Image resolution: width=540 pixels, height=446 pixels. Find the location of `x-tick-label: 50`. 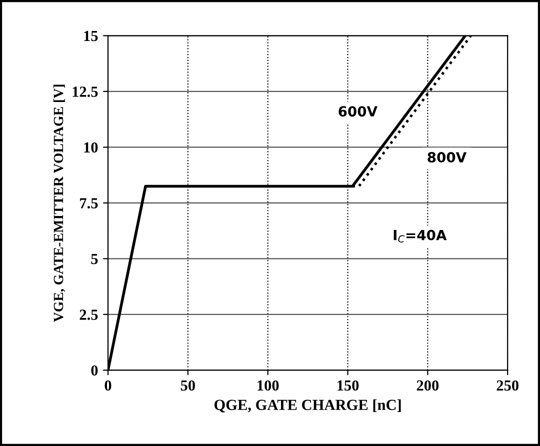

x-tick-label: 50 is located at coordinates (187, 385).